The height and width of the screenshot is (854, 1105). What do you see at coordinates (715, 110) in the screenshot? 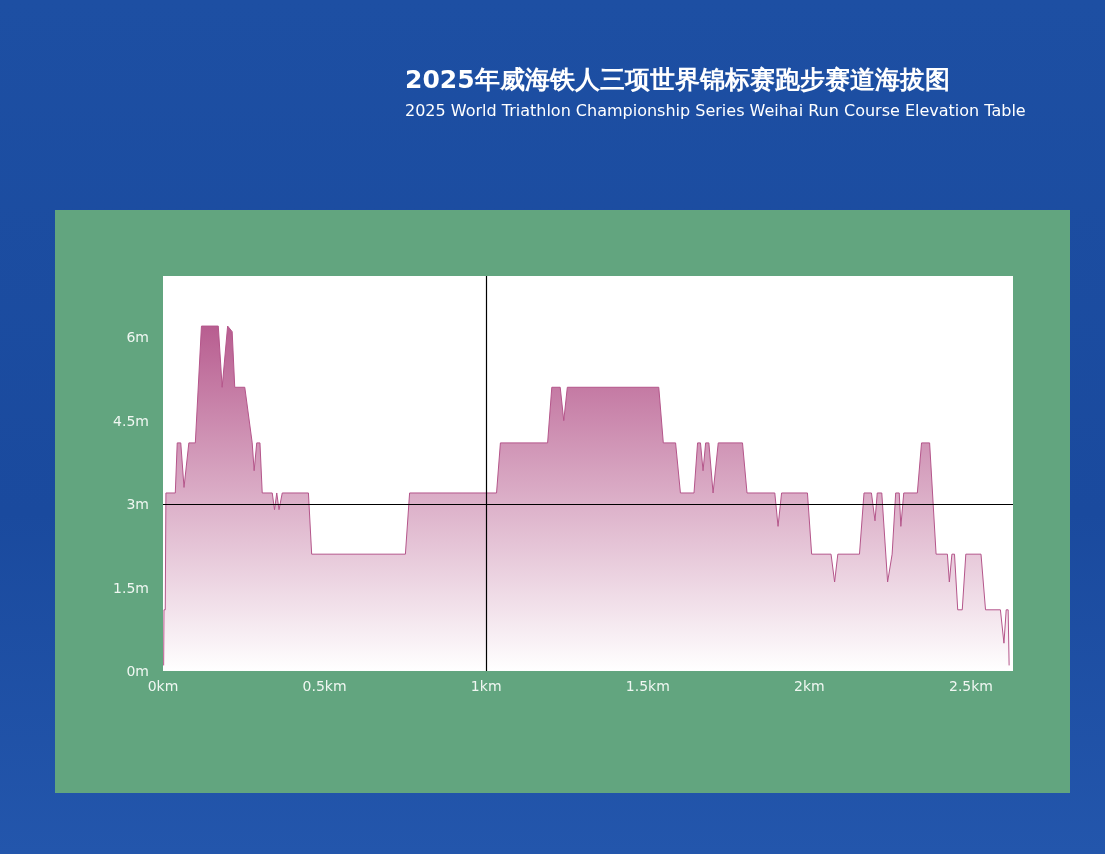
I see `chart-subtitle: 2025 World Triathlon Championship Series Weihai Run Course Elevation Table` at bounding box center [715, 110].